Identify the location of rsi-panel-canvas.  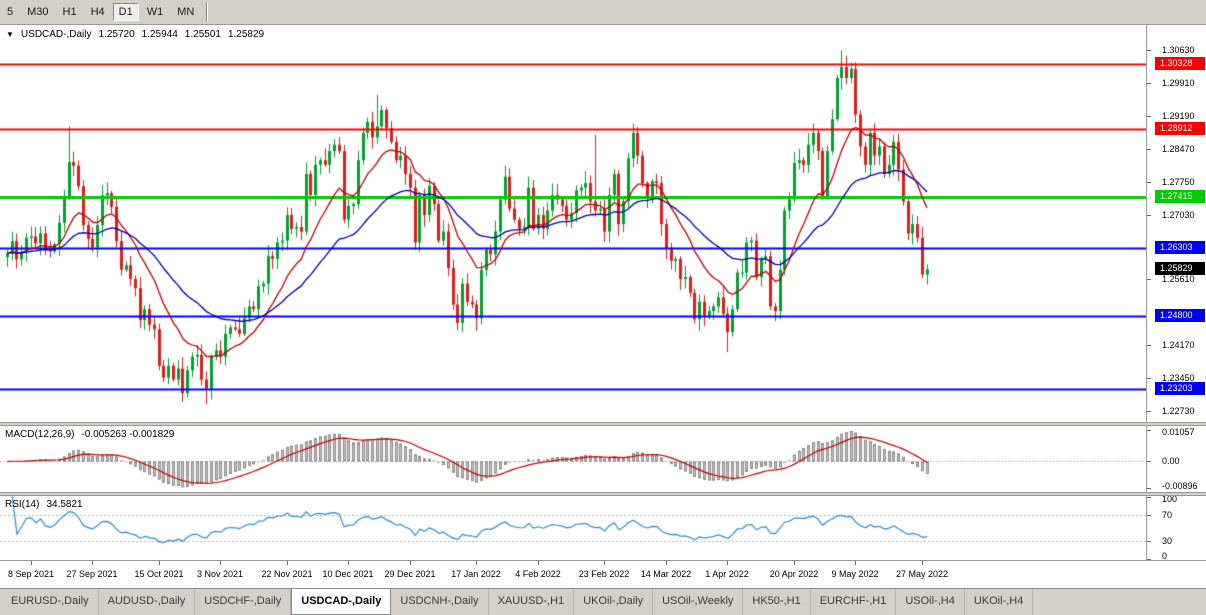
(573, 528).